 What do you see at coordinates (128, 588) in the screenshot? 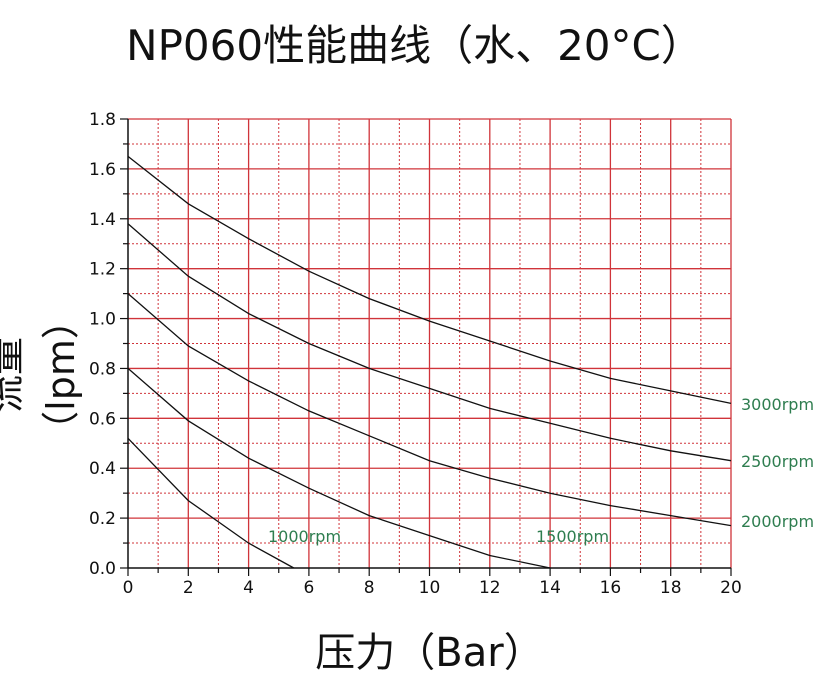
I see `x-tick-label: 0` at bounding box center [128, 588].